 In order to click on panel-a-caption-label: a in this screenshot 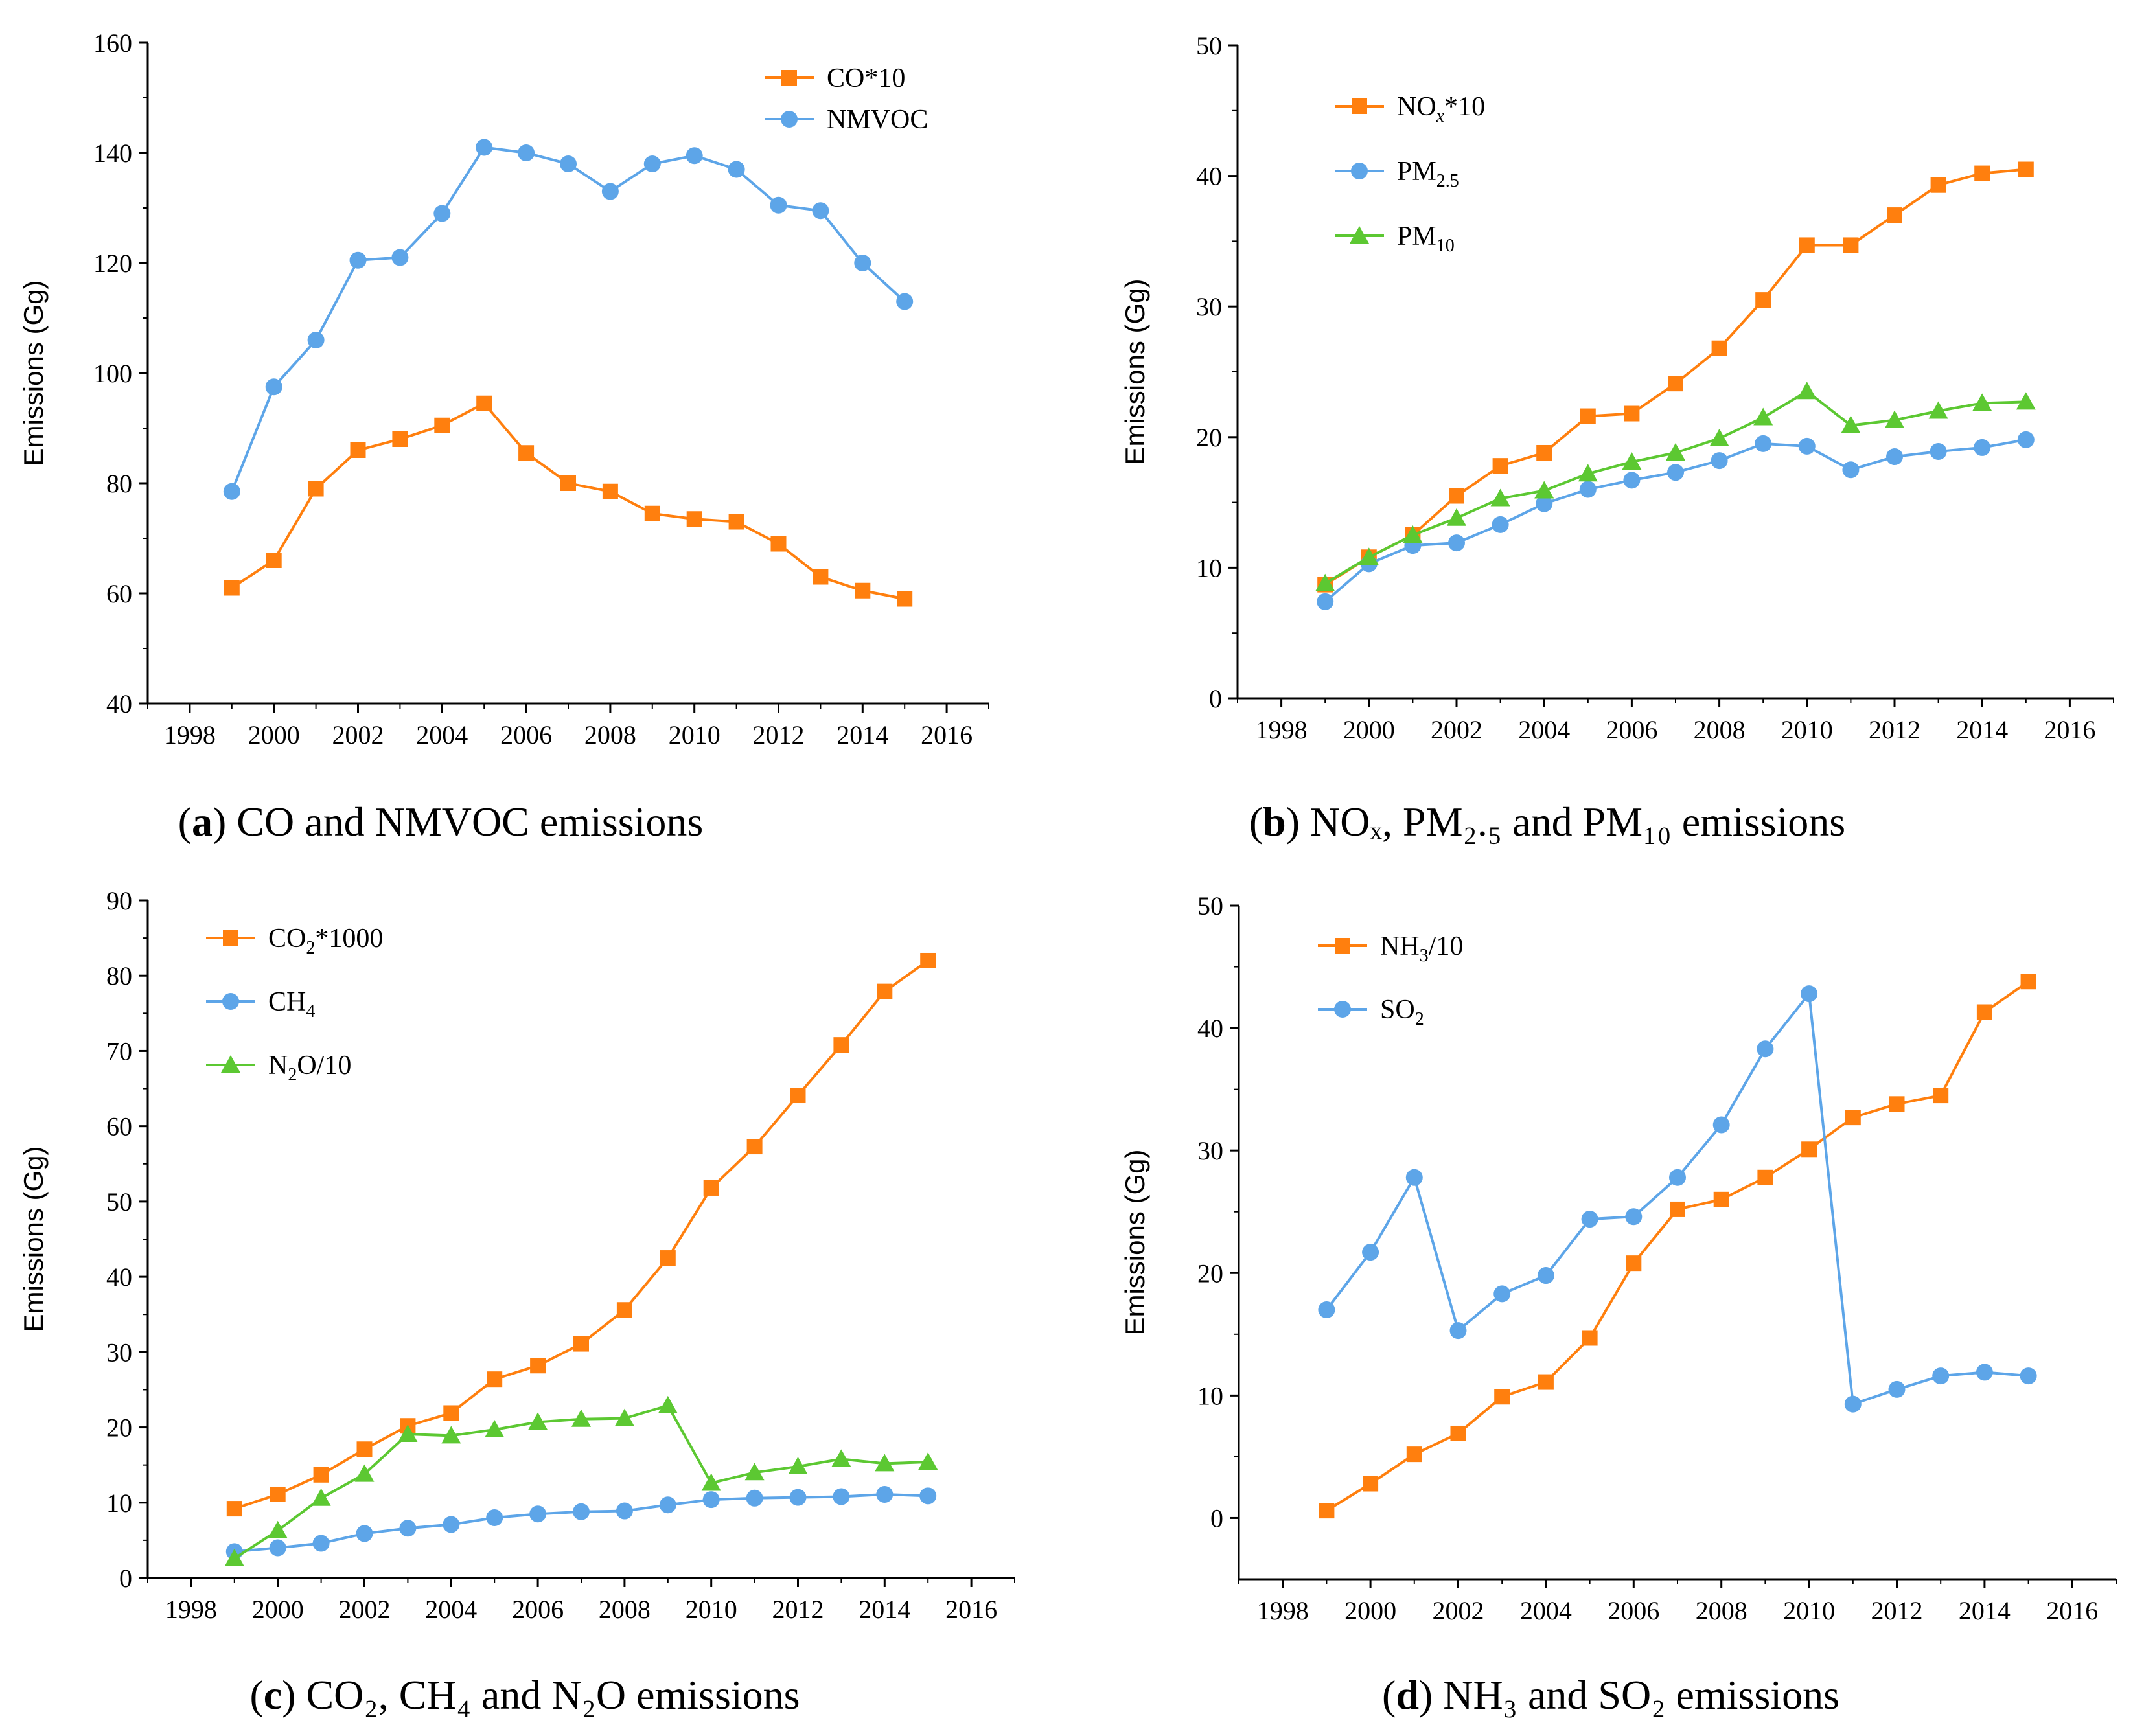, I will do `click(202, 822)`.